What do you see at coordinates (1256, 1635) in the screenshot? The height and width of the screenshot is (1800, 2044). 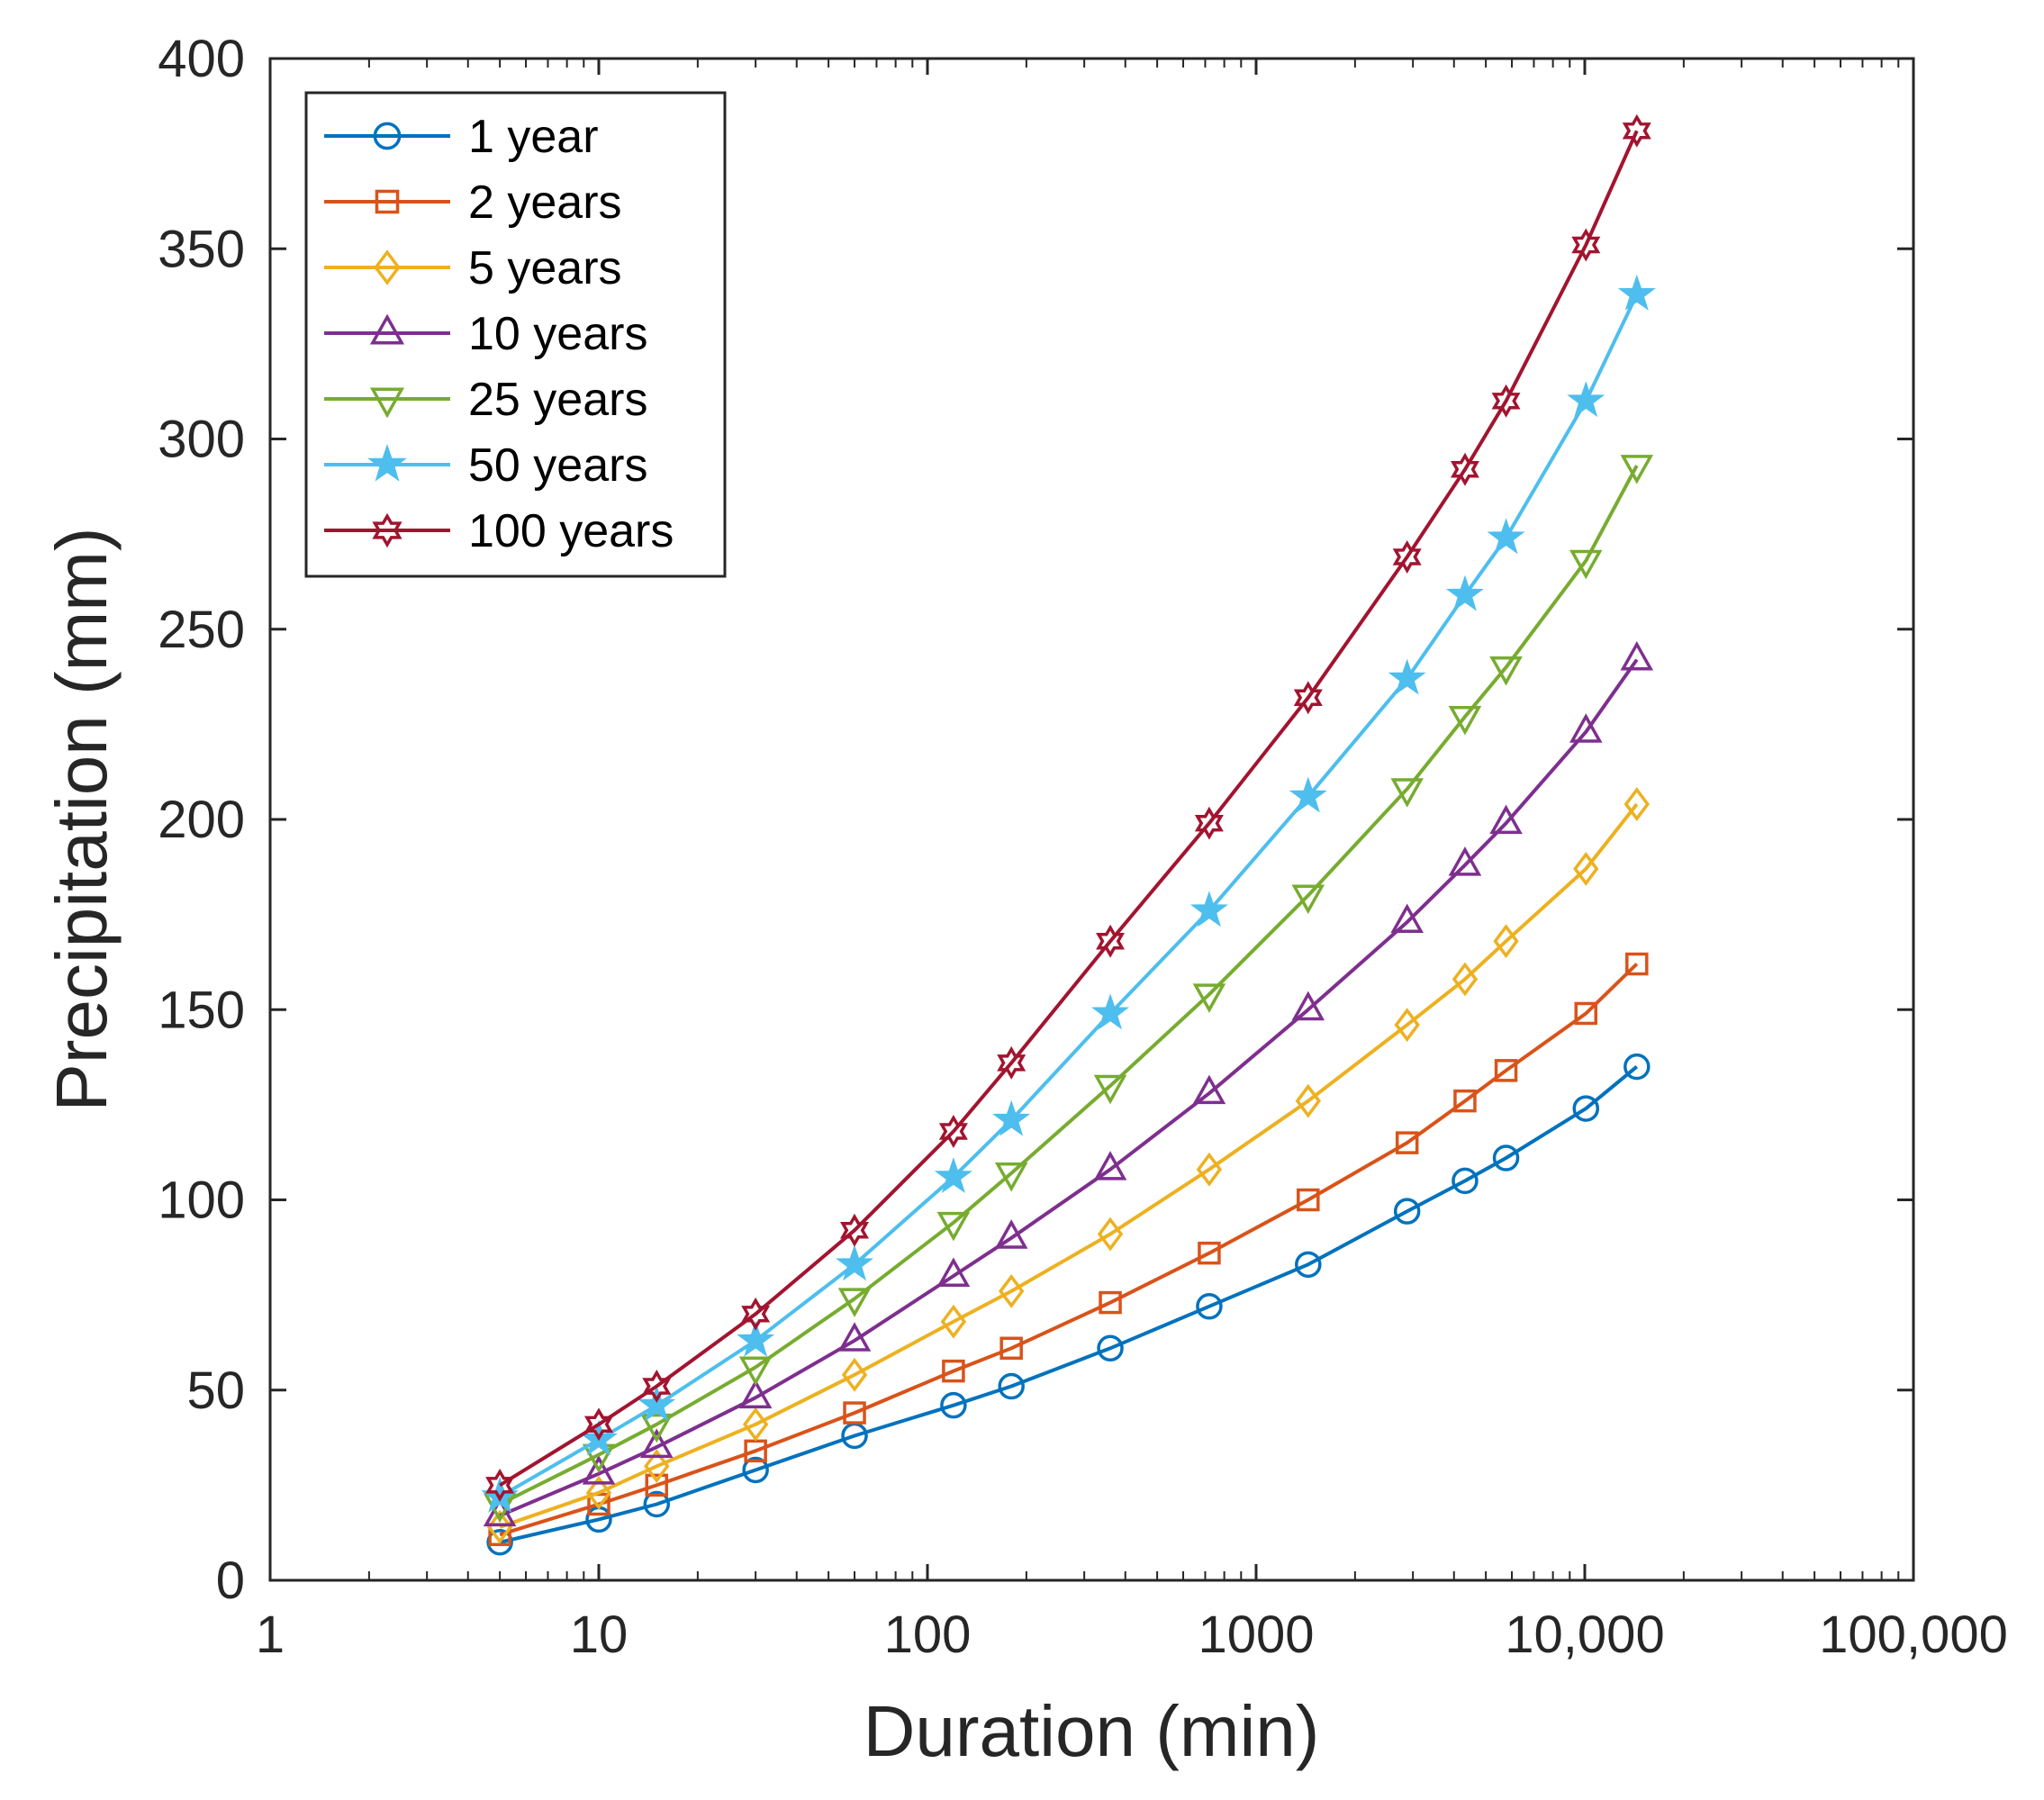 I see `x-tick-label: 1000` at bounding box center [1256, 1635].